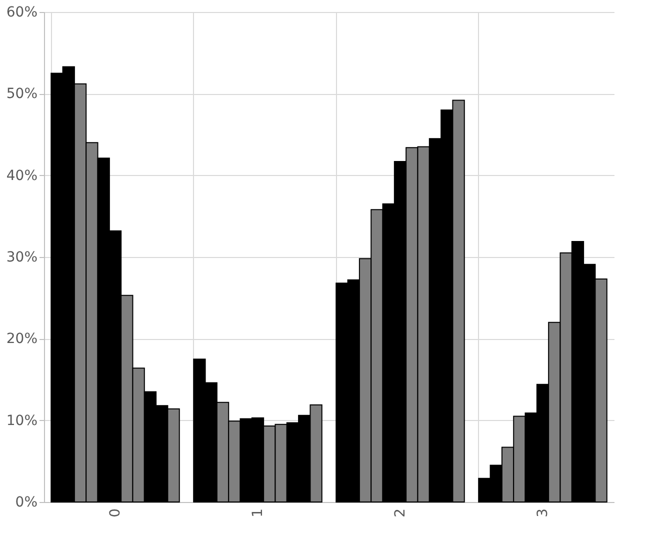 This screenshot has width=649, height=548. I want to click on x-tick-label: 2, so click(400, 513).